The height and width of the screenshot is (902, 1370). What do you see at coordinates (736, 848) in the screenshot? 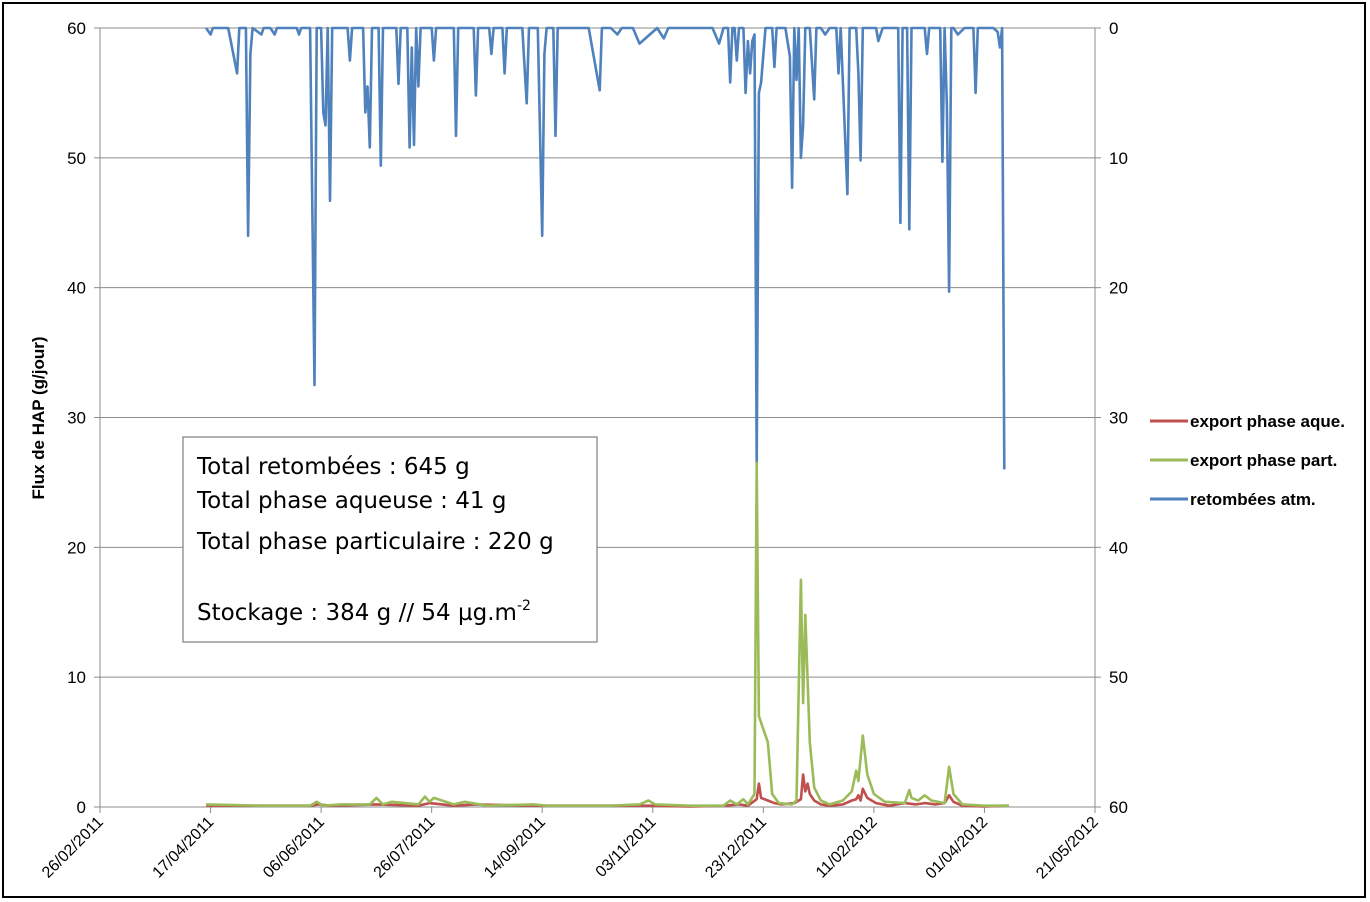
I see `x-tick-label: 23/12/2011` at bounding box center [736, 848].